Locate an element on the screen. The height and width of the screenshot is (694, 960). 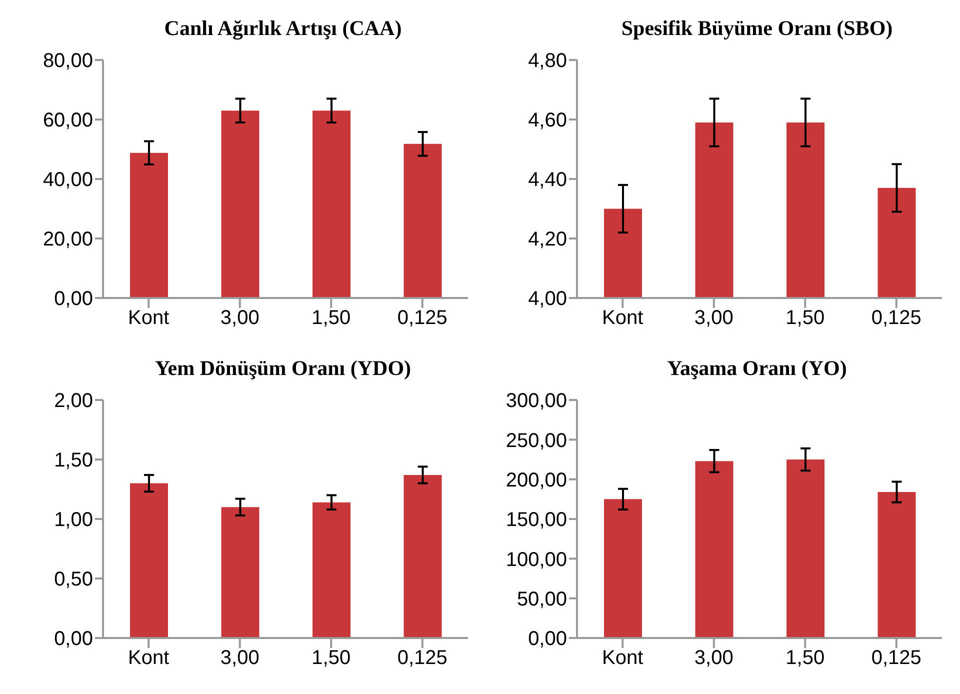
y-tick-label: 1,00 is located at coordinates (73, 520).